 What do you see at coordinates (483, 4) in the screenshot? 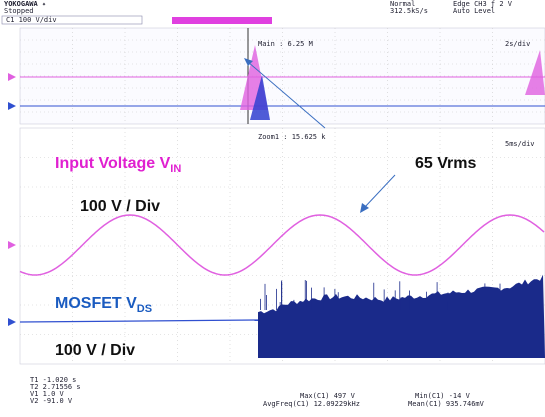
I see `trigger: Edge CH3 ƒ 2 V` at bounding box center [483, 4].